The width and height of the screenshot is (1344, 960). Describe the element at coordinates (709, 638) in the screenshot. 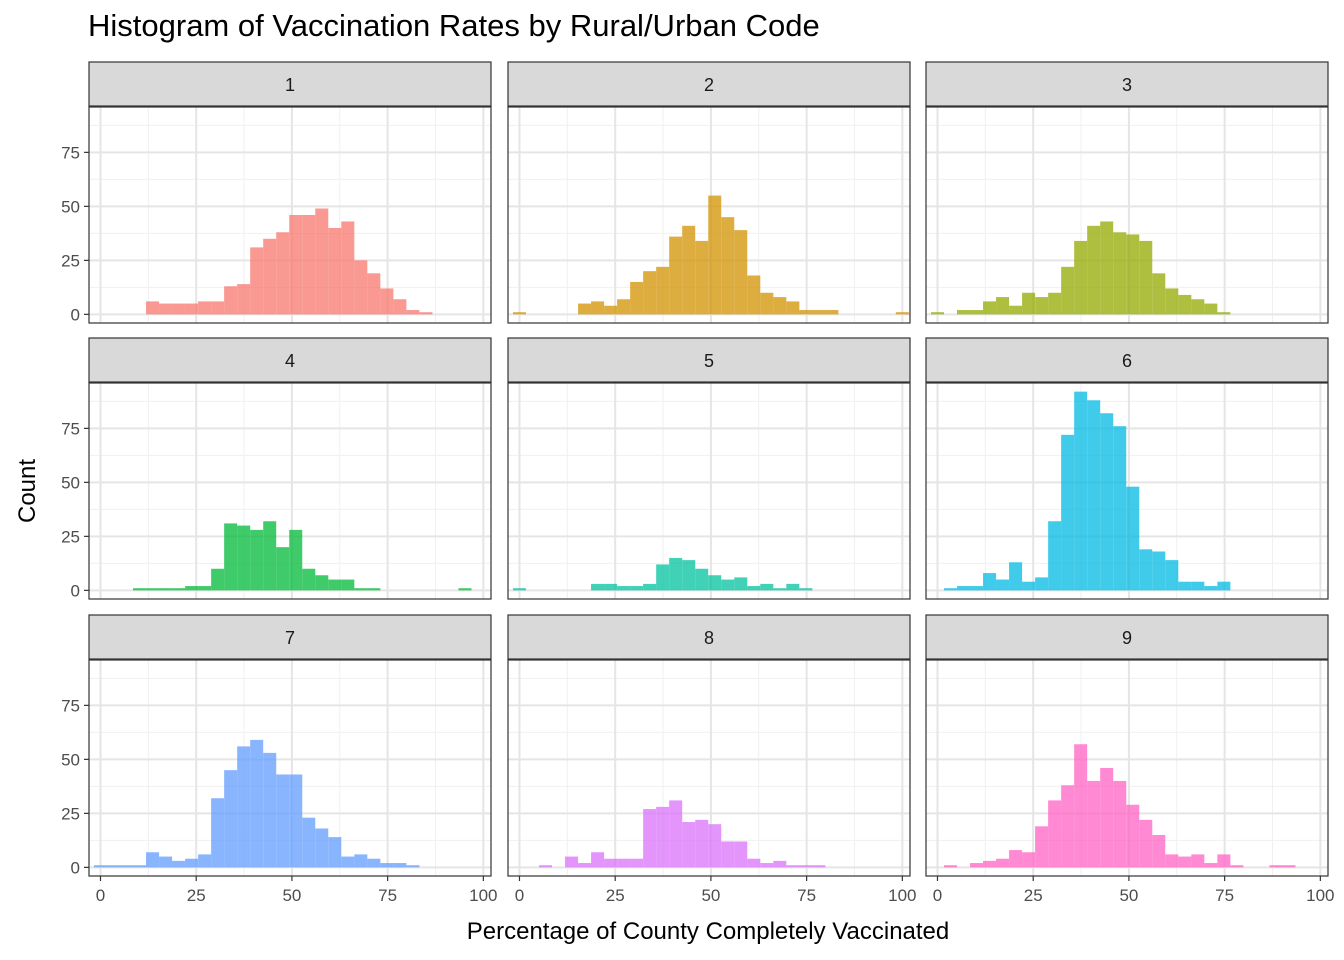

I see `facet-strip-label: 8` at that location.